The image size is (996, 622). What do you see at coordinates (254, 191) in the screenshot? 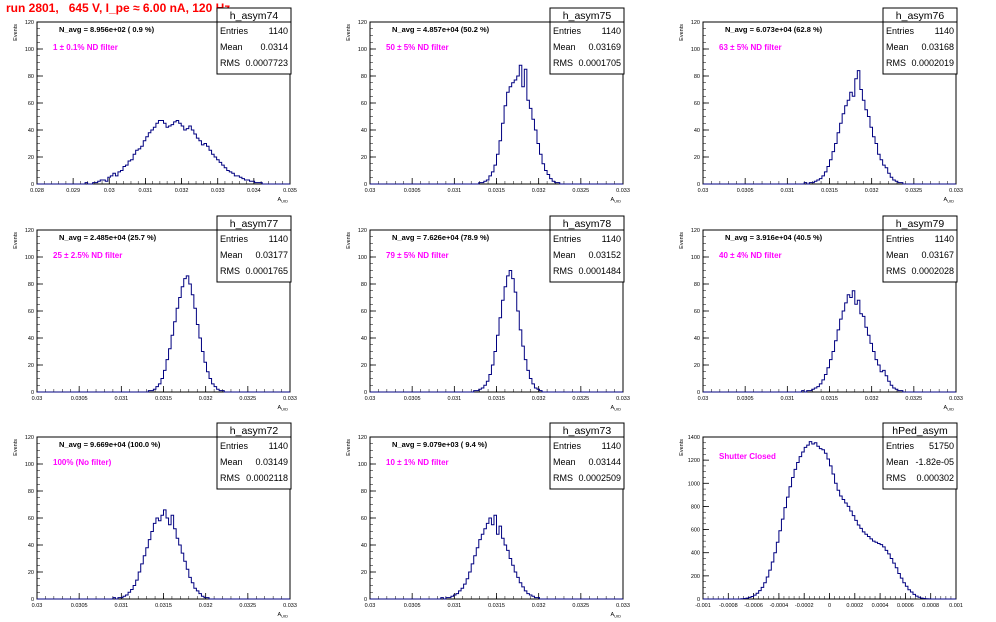
I see `x-tick-label: 0.034` at bounding box center [254, 191].